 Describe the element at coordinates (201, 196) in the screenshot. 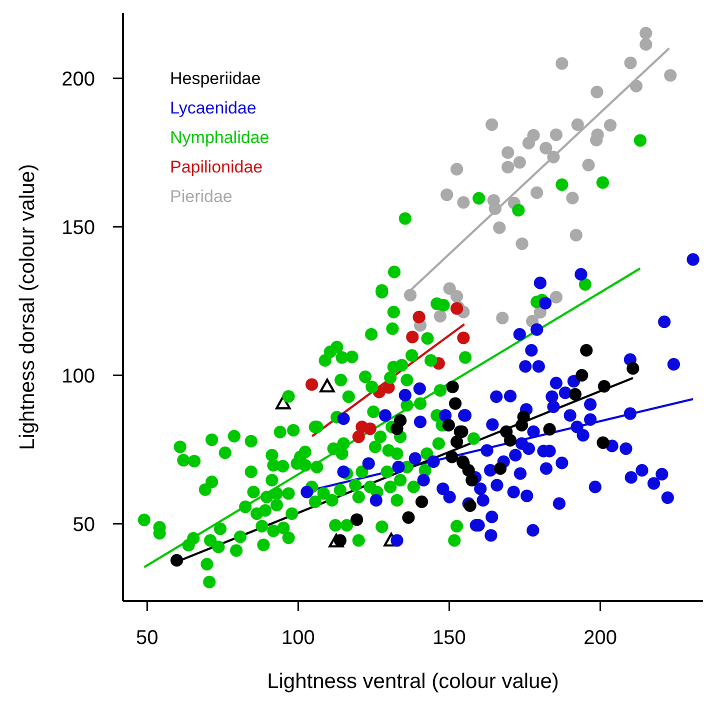

I see `text: Pieridae` at that location.